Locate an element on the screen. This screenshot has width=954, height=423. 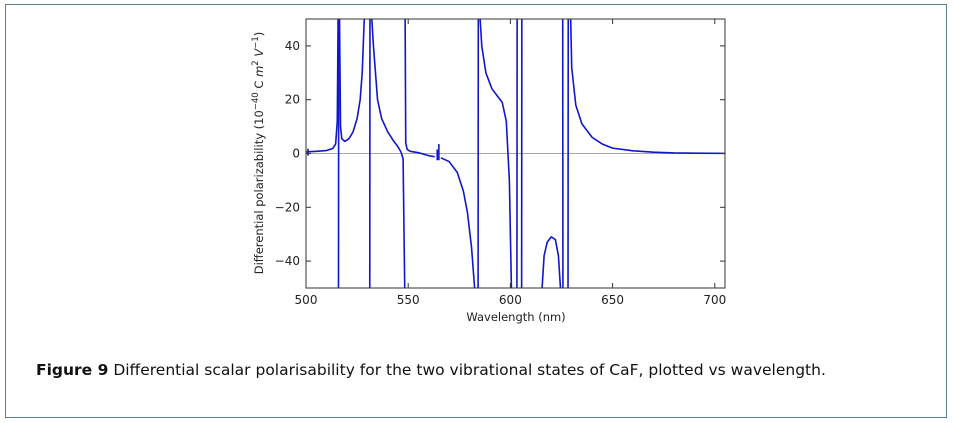
y-tick-label: 0 is located at coordinates (296, 154).